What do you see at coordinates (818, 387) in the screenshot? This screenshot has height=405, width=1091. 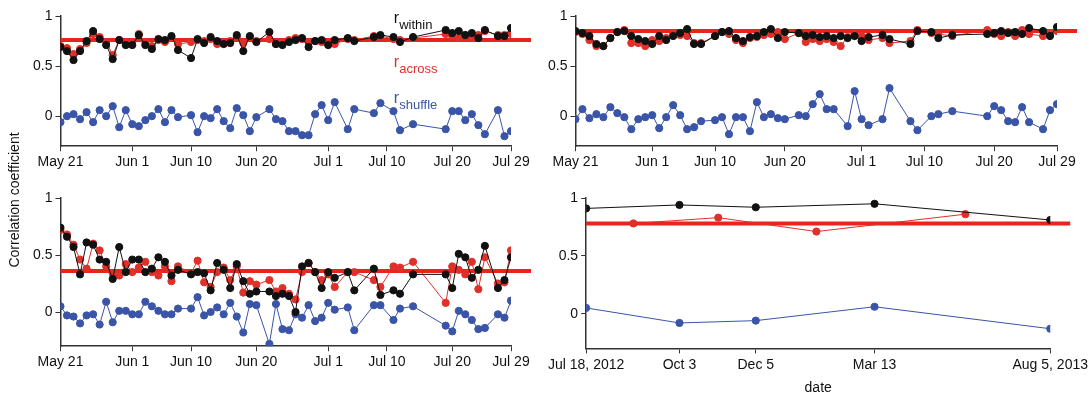 I see `x-axis-title: date` at bounding box center [818, 387].